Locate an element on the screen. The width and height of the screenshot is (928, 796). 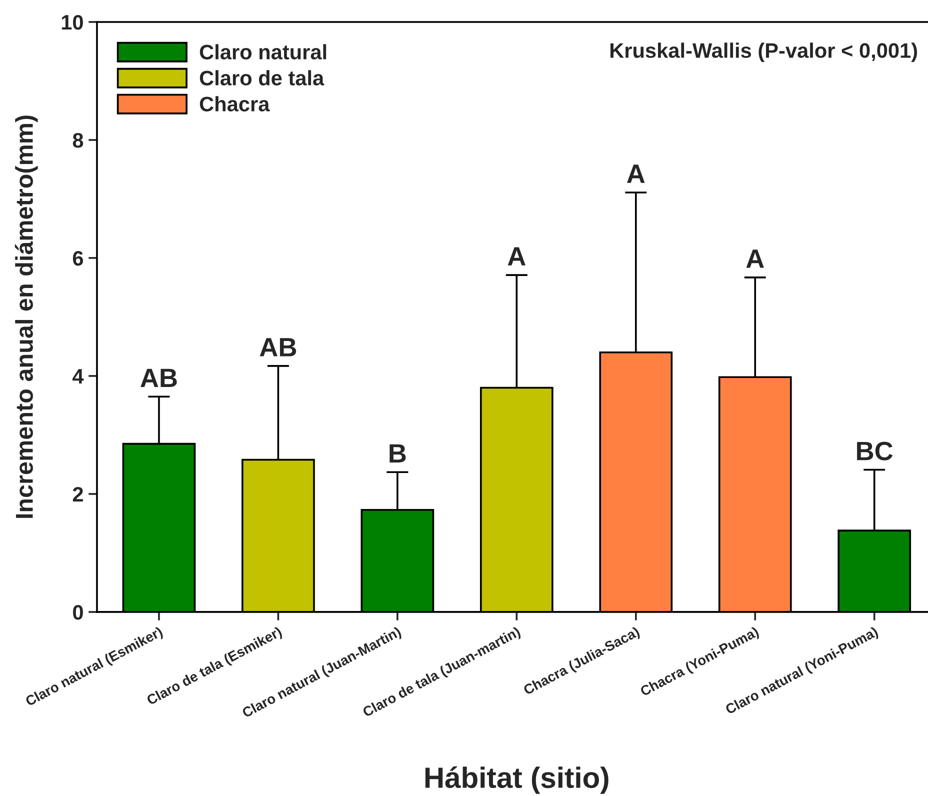
legend-label: Claro natural is located at coordinates (263, 52).